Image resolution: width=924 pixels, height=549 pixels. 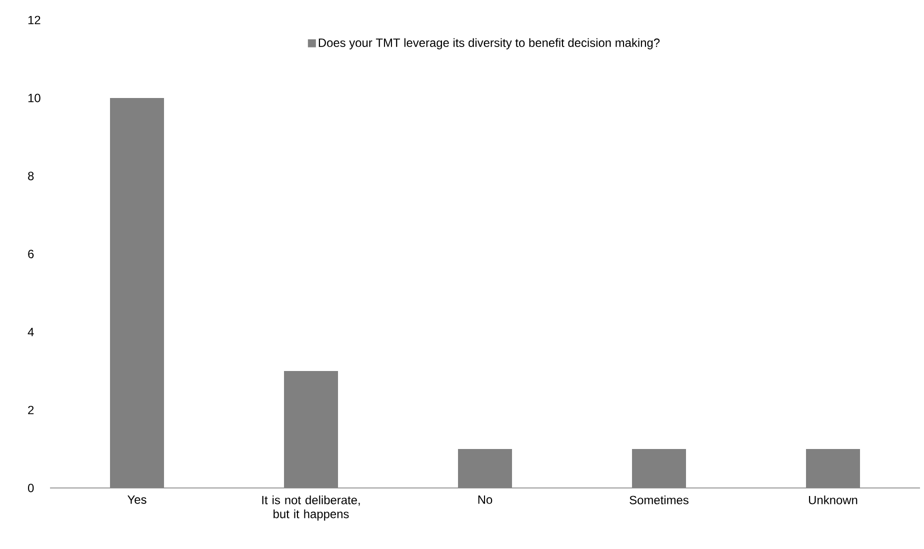 What do you see at coordinates (31, 410) in the screenshot?
I see `y-tick-label: 2` at bounding box center [31, 410].